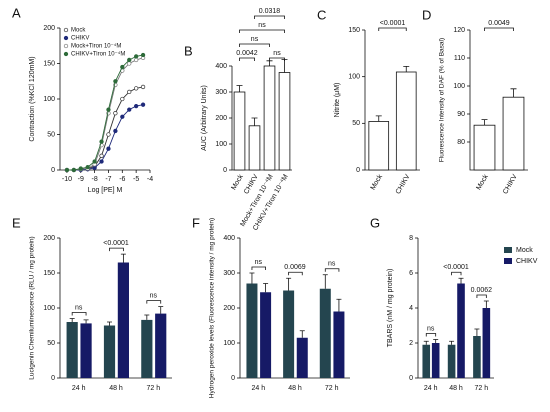 The width and height of the screenshot is (550, 412). I want to click on legend-marker, so click(66, 46).